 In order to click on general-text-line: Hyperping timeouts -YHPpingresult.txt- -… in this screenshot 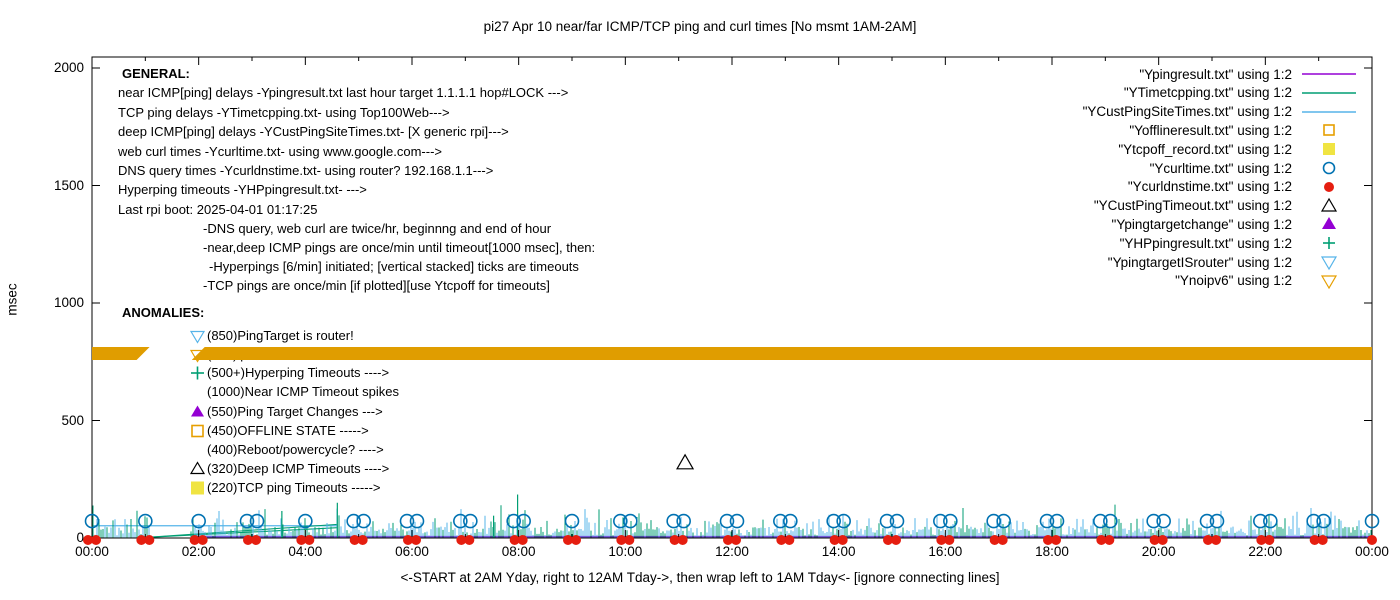, I will do `click(242, 189)`.